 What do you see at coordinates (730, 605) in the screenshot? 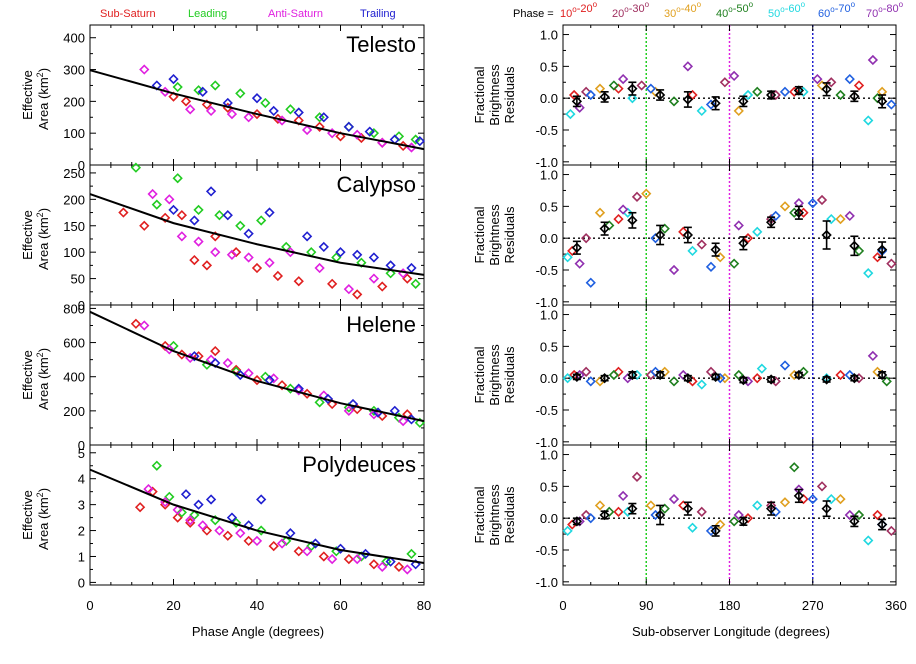
I see `x-tick-label: 180` at bounding box center [730, 605].